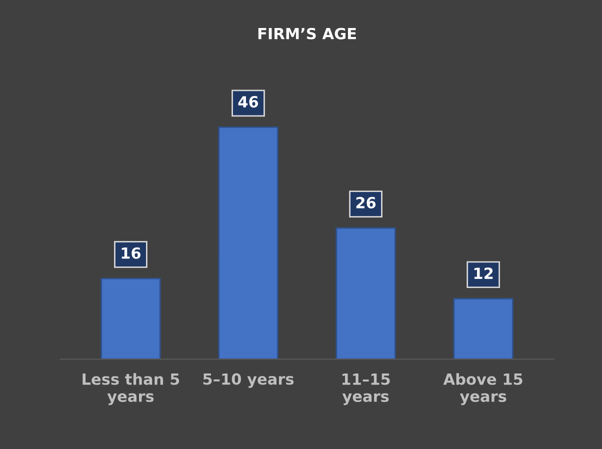 This screenshot has width=602, height=449. Describe the element at coordinates (482, 389) in the screenshot. I see `x-tick-label: Above 15 years` at that location.